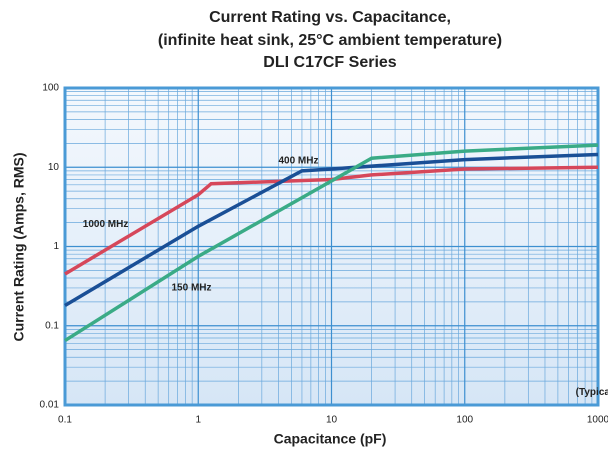 The image size is (608, 449). Describe the element at coordinates (592, 392) in the screenshot. I see `annotation: (Typical)` at that location.